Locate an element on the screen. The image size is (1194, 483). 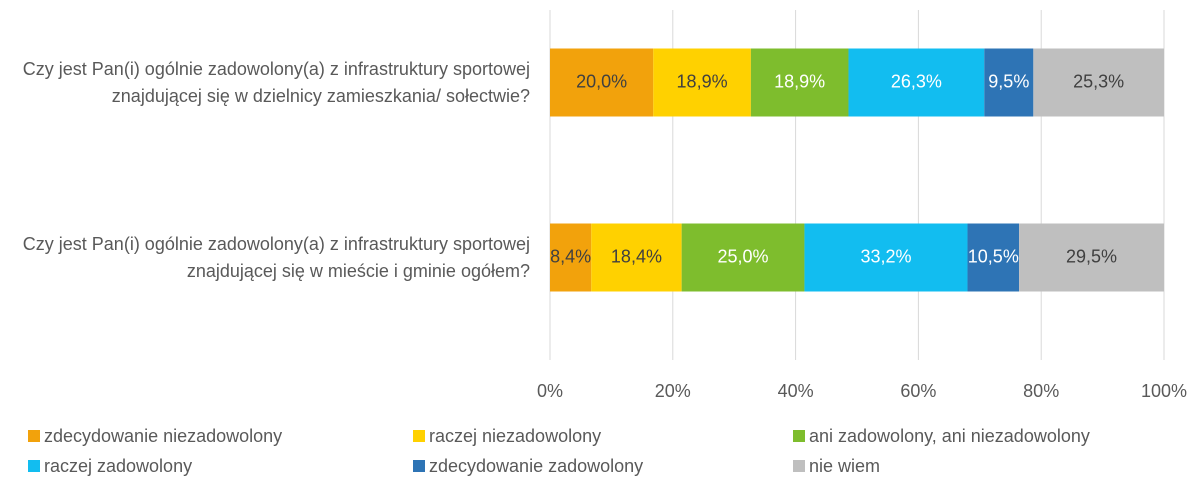
x-tick-label: 60% is located at coordinates (918, 391).